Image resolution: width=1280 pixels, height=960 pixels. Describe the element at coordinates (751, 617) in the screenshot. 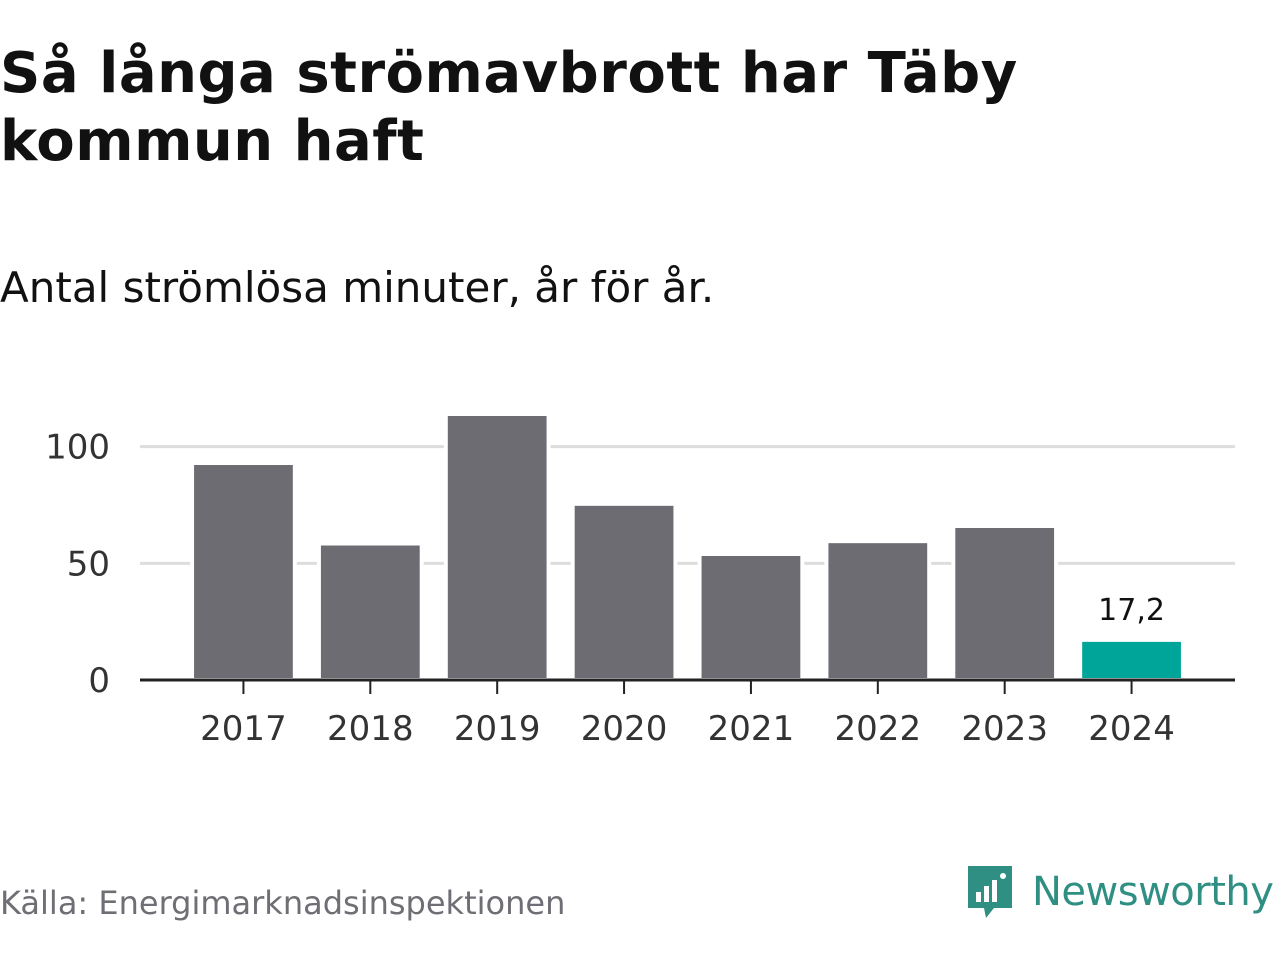

I see `bar-2021` at that location.